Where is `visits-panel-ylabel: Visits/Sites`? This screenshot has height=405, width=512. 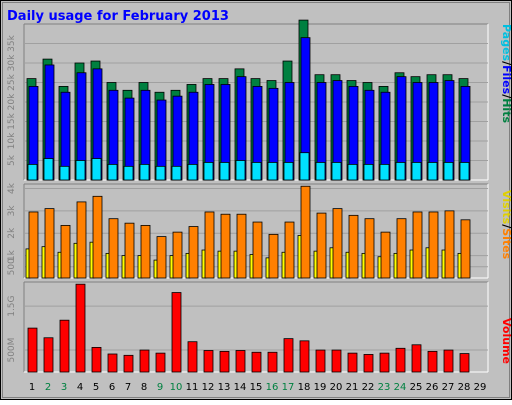
visits-panel-ylabel: Visits/Sites is located at coordinates (506, 225).